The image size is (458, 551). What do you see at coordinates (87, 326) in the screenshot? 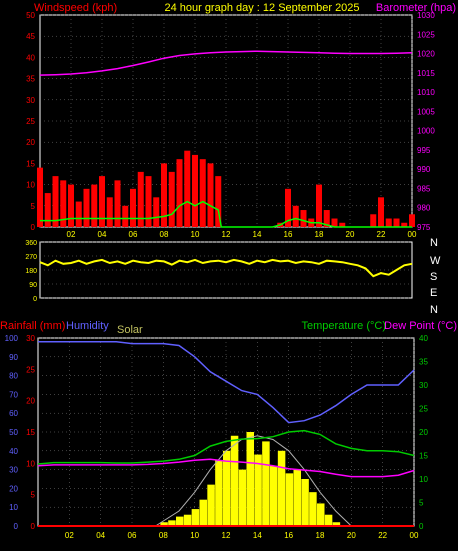
I see `humidity-axis-title: Humidity` at bounding box center [87, 326].